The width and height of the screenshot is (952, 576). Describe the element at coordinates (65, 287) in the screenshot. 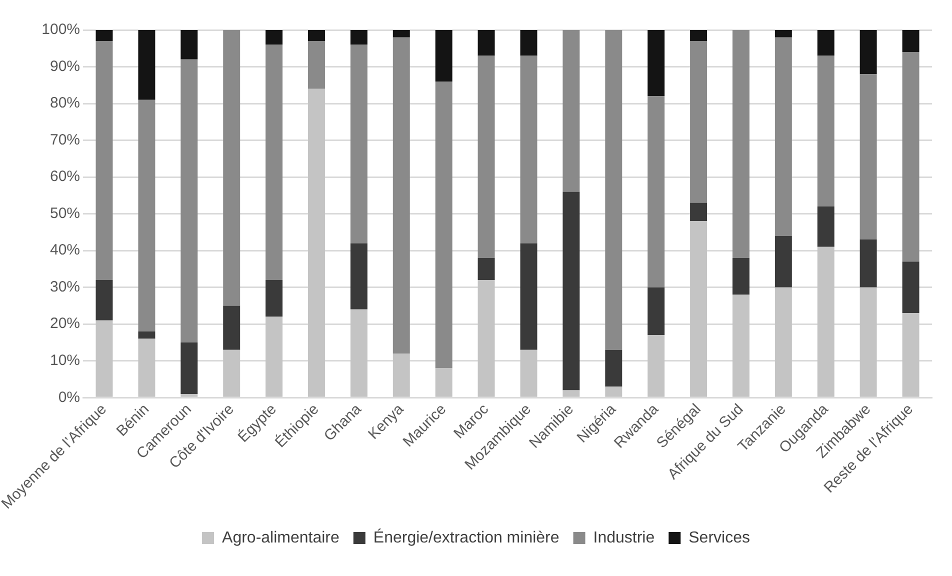

I see `y-tick-label: 30%` at that location.